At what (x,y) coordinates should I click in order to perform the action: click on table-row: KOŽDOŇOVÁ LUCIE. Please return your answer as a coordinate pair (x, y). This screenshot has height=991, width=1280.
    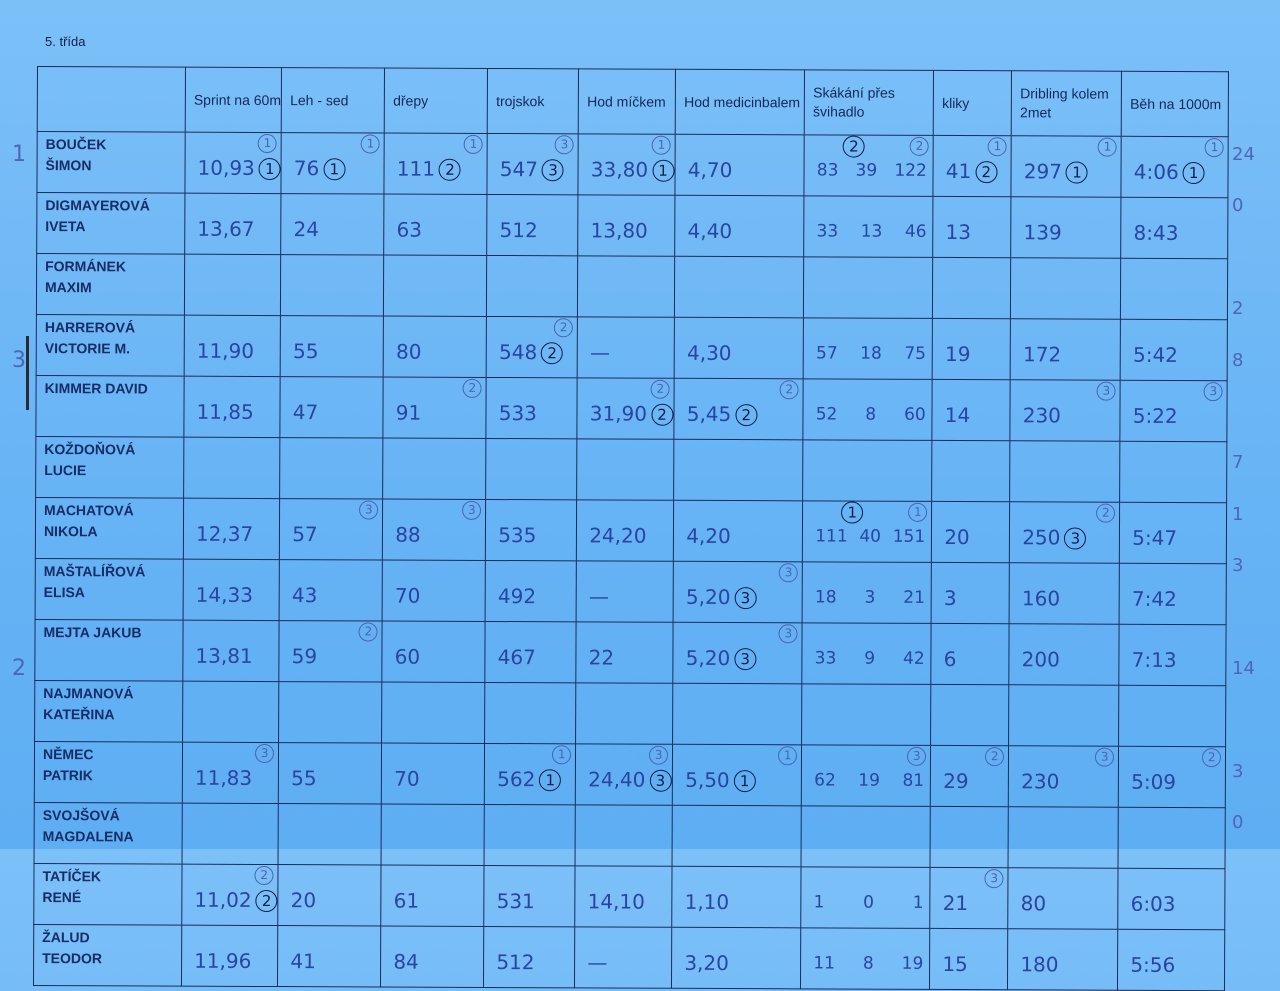
    Looking at the image, I should click on (631, 469).